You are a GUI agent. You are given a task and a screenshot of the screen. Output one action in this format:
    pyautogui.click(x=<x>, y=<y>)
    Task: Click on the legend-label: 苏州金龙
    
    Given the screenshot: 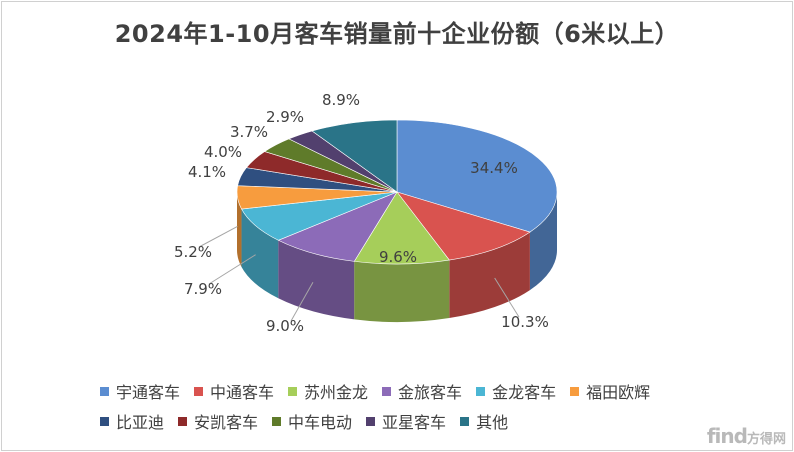 What is the action you would take?
    pyautogui.click(x=336, y=392)
    